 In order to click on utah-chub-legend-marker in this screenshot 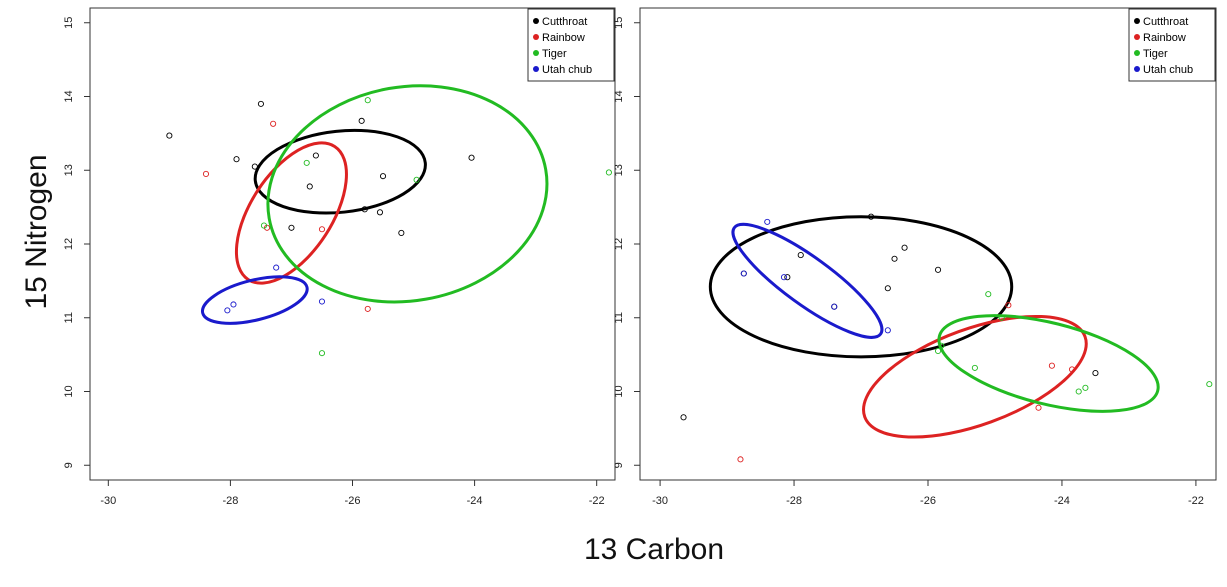, I will do `click(536, 69)`.